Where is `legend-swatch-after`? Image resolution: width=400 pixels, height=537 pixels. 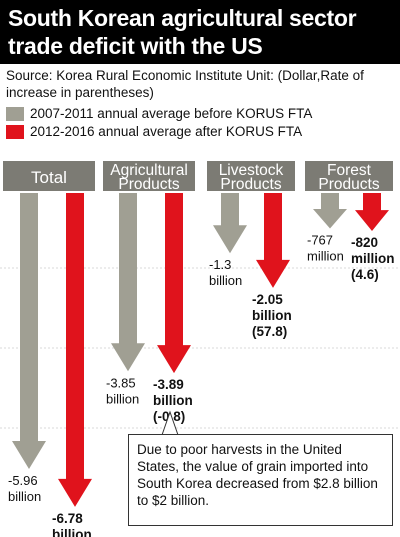
legend-swatch-after is located at coordinates (15, 131).